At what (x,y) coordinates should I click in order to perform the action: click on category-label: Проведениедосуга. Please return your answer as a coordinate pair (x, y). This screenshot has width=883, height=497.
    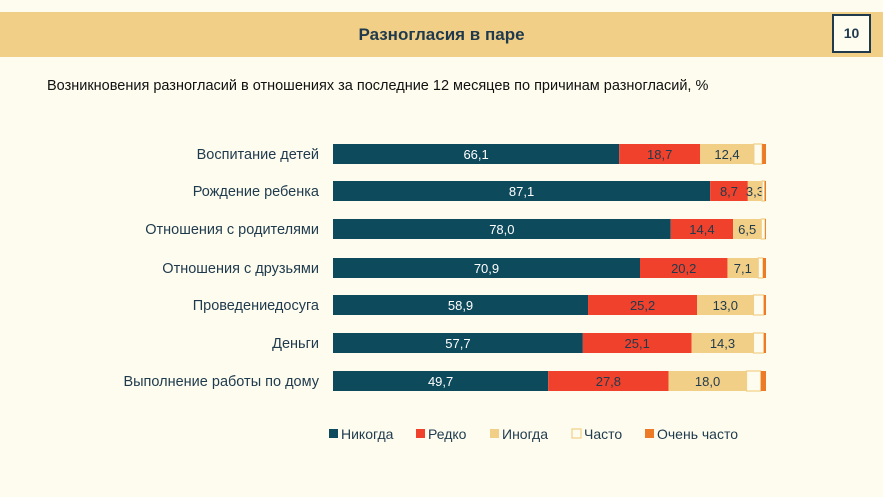
    Looking at the image, I should click on (256, 306).